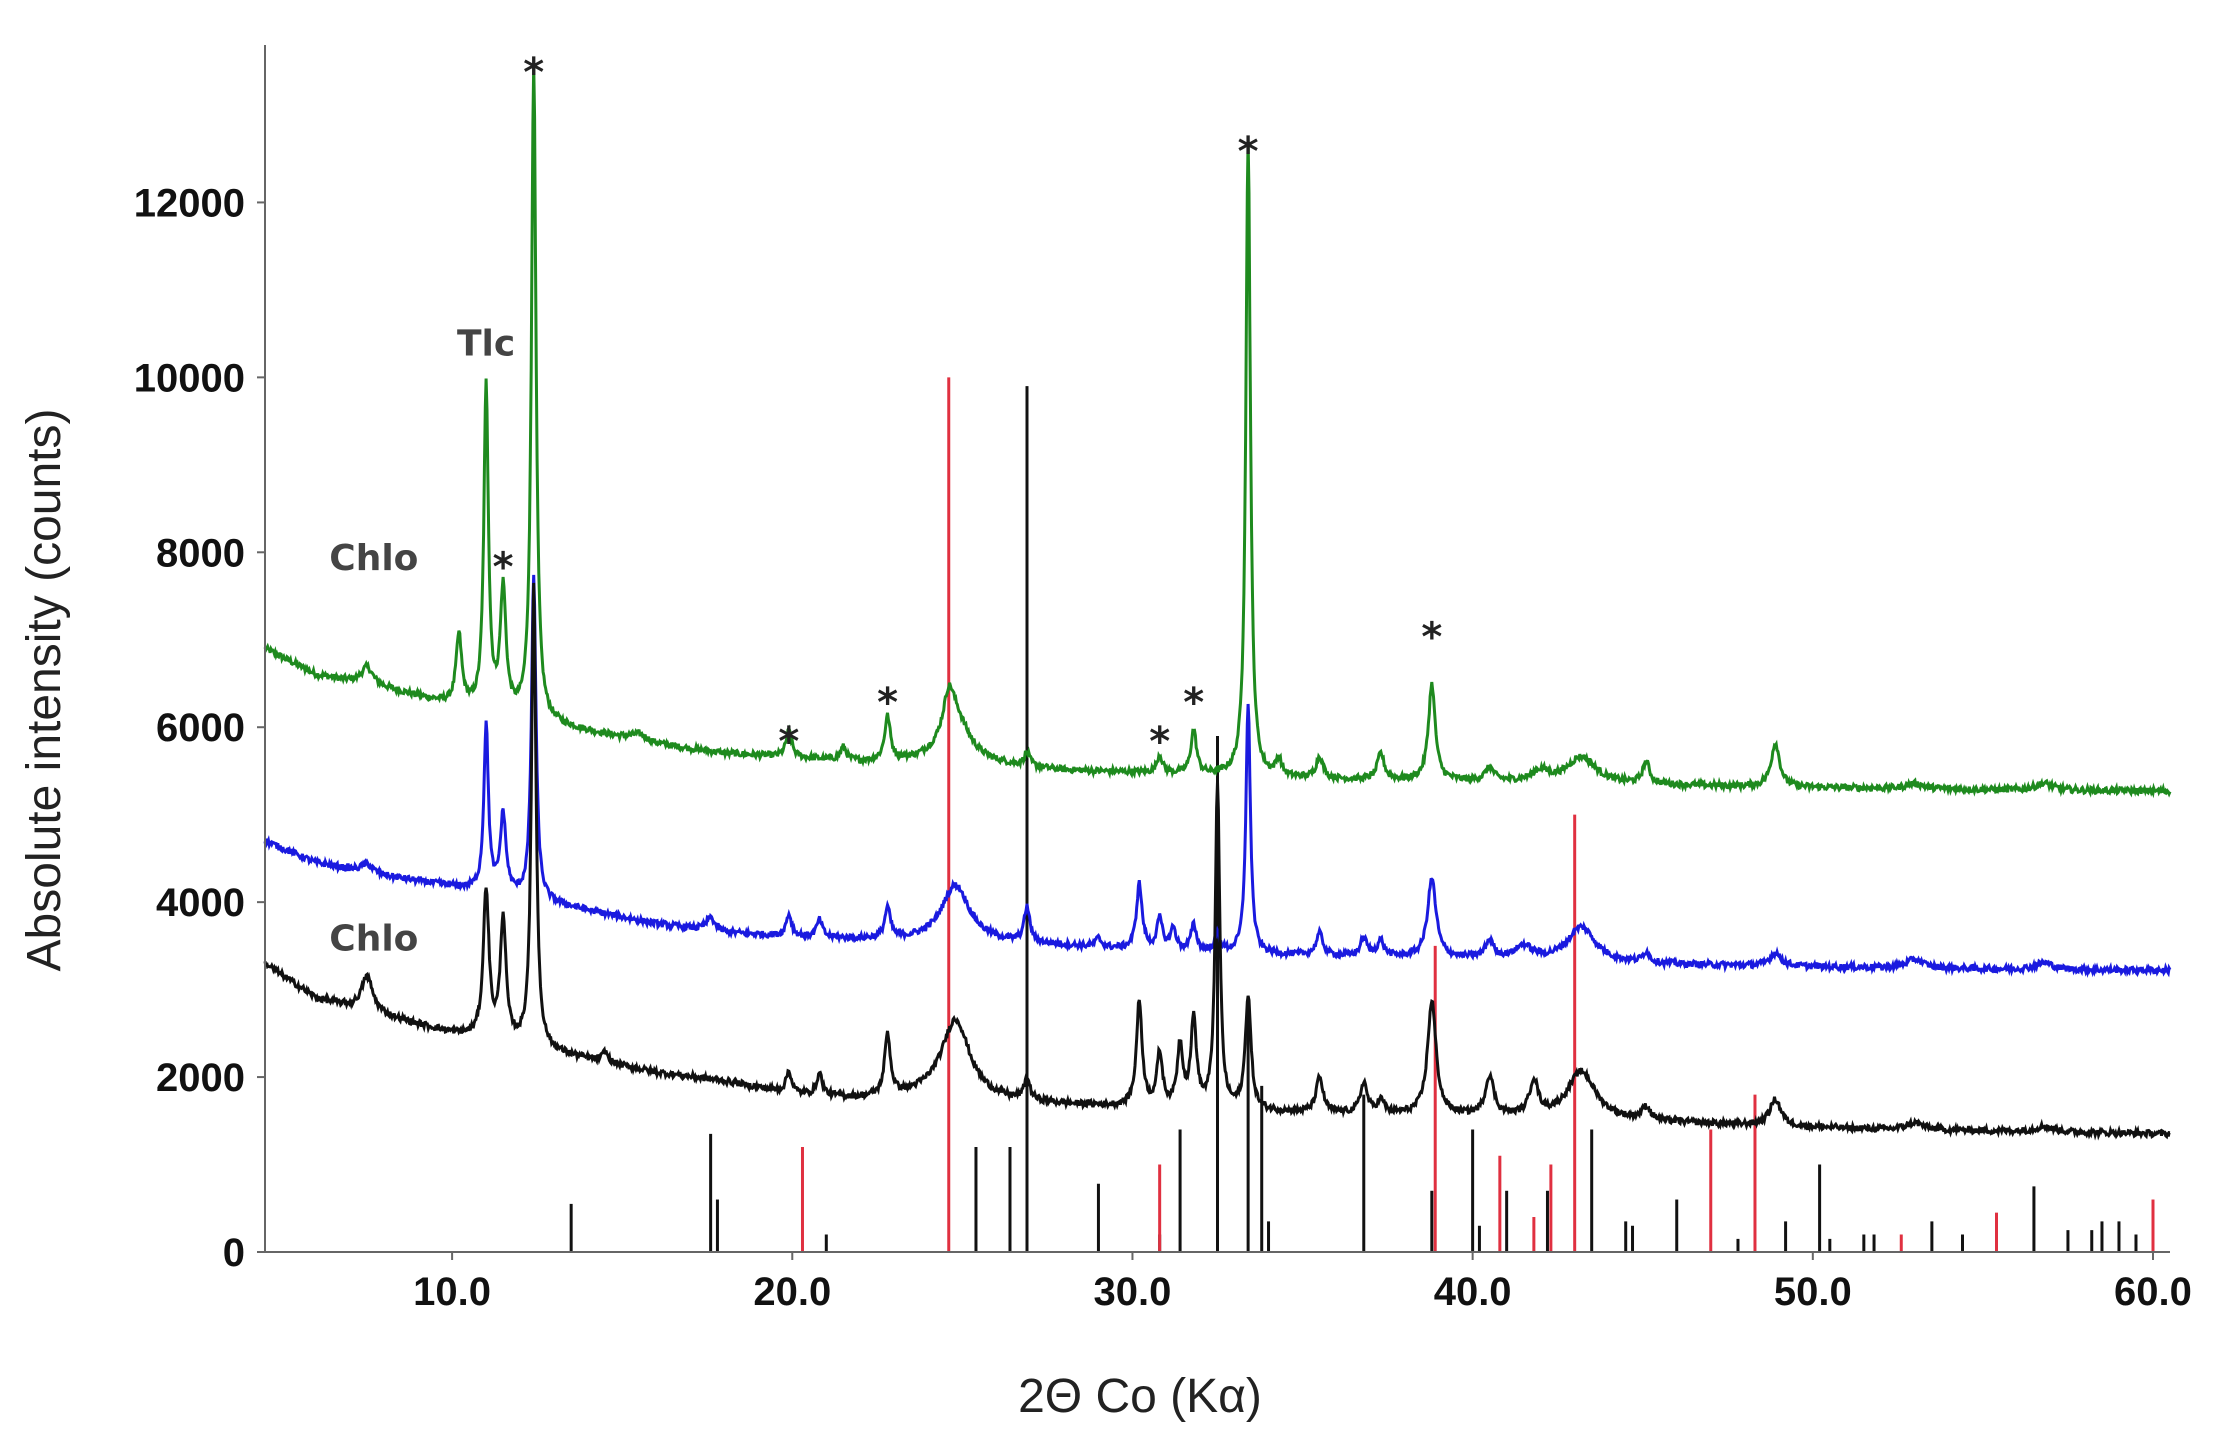 The image size is (2217, 1437). I want to click on y-tick-label: 6000, so click(200, 728).